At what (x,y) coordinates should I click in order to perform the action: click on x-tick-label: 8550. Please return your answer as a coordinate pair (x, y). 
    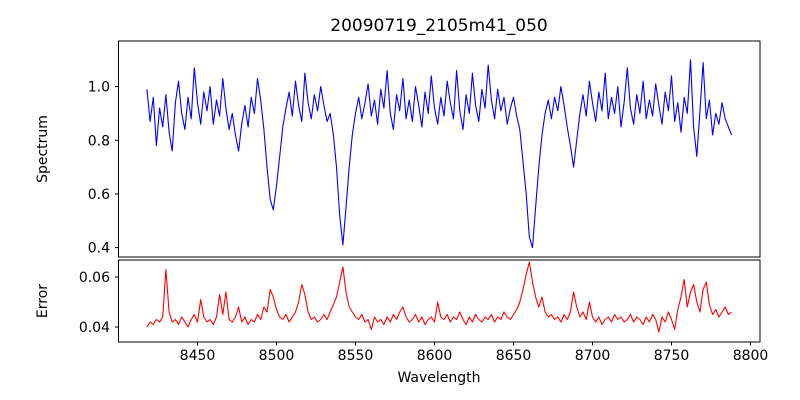
    Looking at the image, I should click on (356, 356).